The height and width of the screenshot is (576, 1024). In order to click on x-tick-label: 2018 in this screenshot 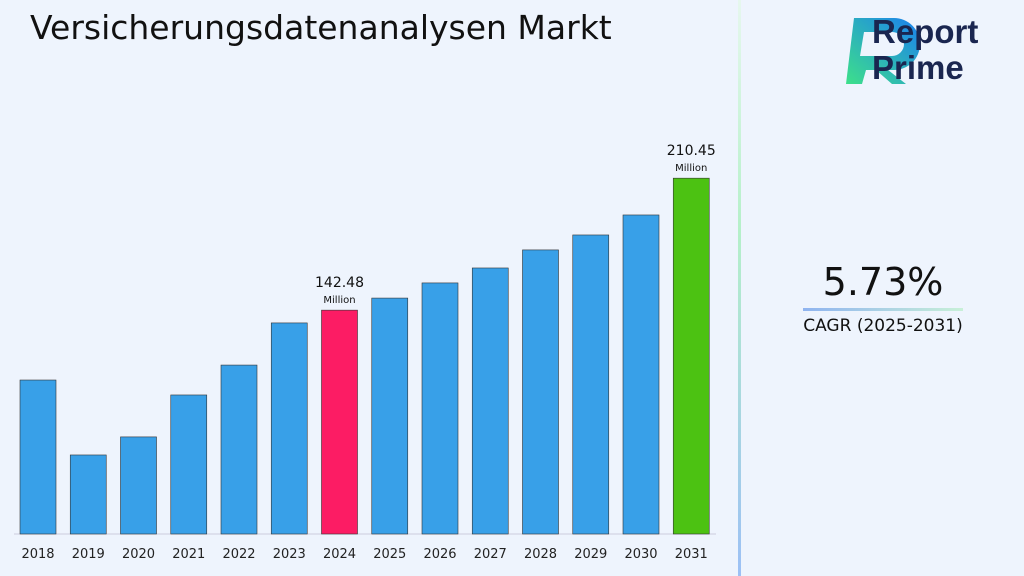, I will do `click(37, 554)`.